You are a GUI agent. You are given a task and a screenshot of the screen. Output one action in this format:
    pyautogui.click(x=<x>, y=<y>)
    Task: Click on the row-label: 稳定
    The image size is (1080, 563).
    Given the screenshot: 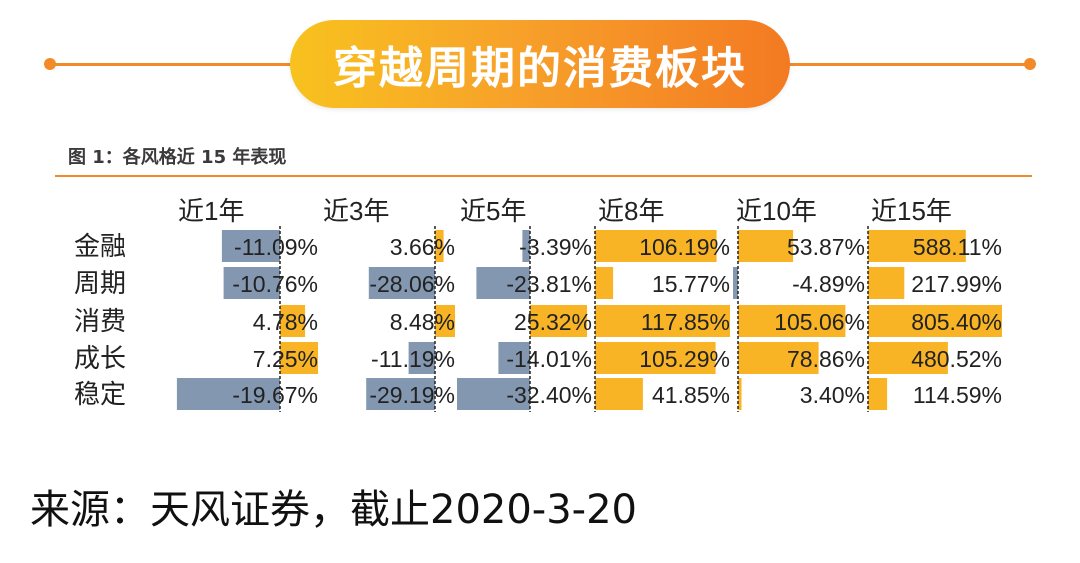 What is the action you would take?
    pyautogui.click(x=100, y=394)
    